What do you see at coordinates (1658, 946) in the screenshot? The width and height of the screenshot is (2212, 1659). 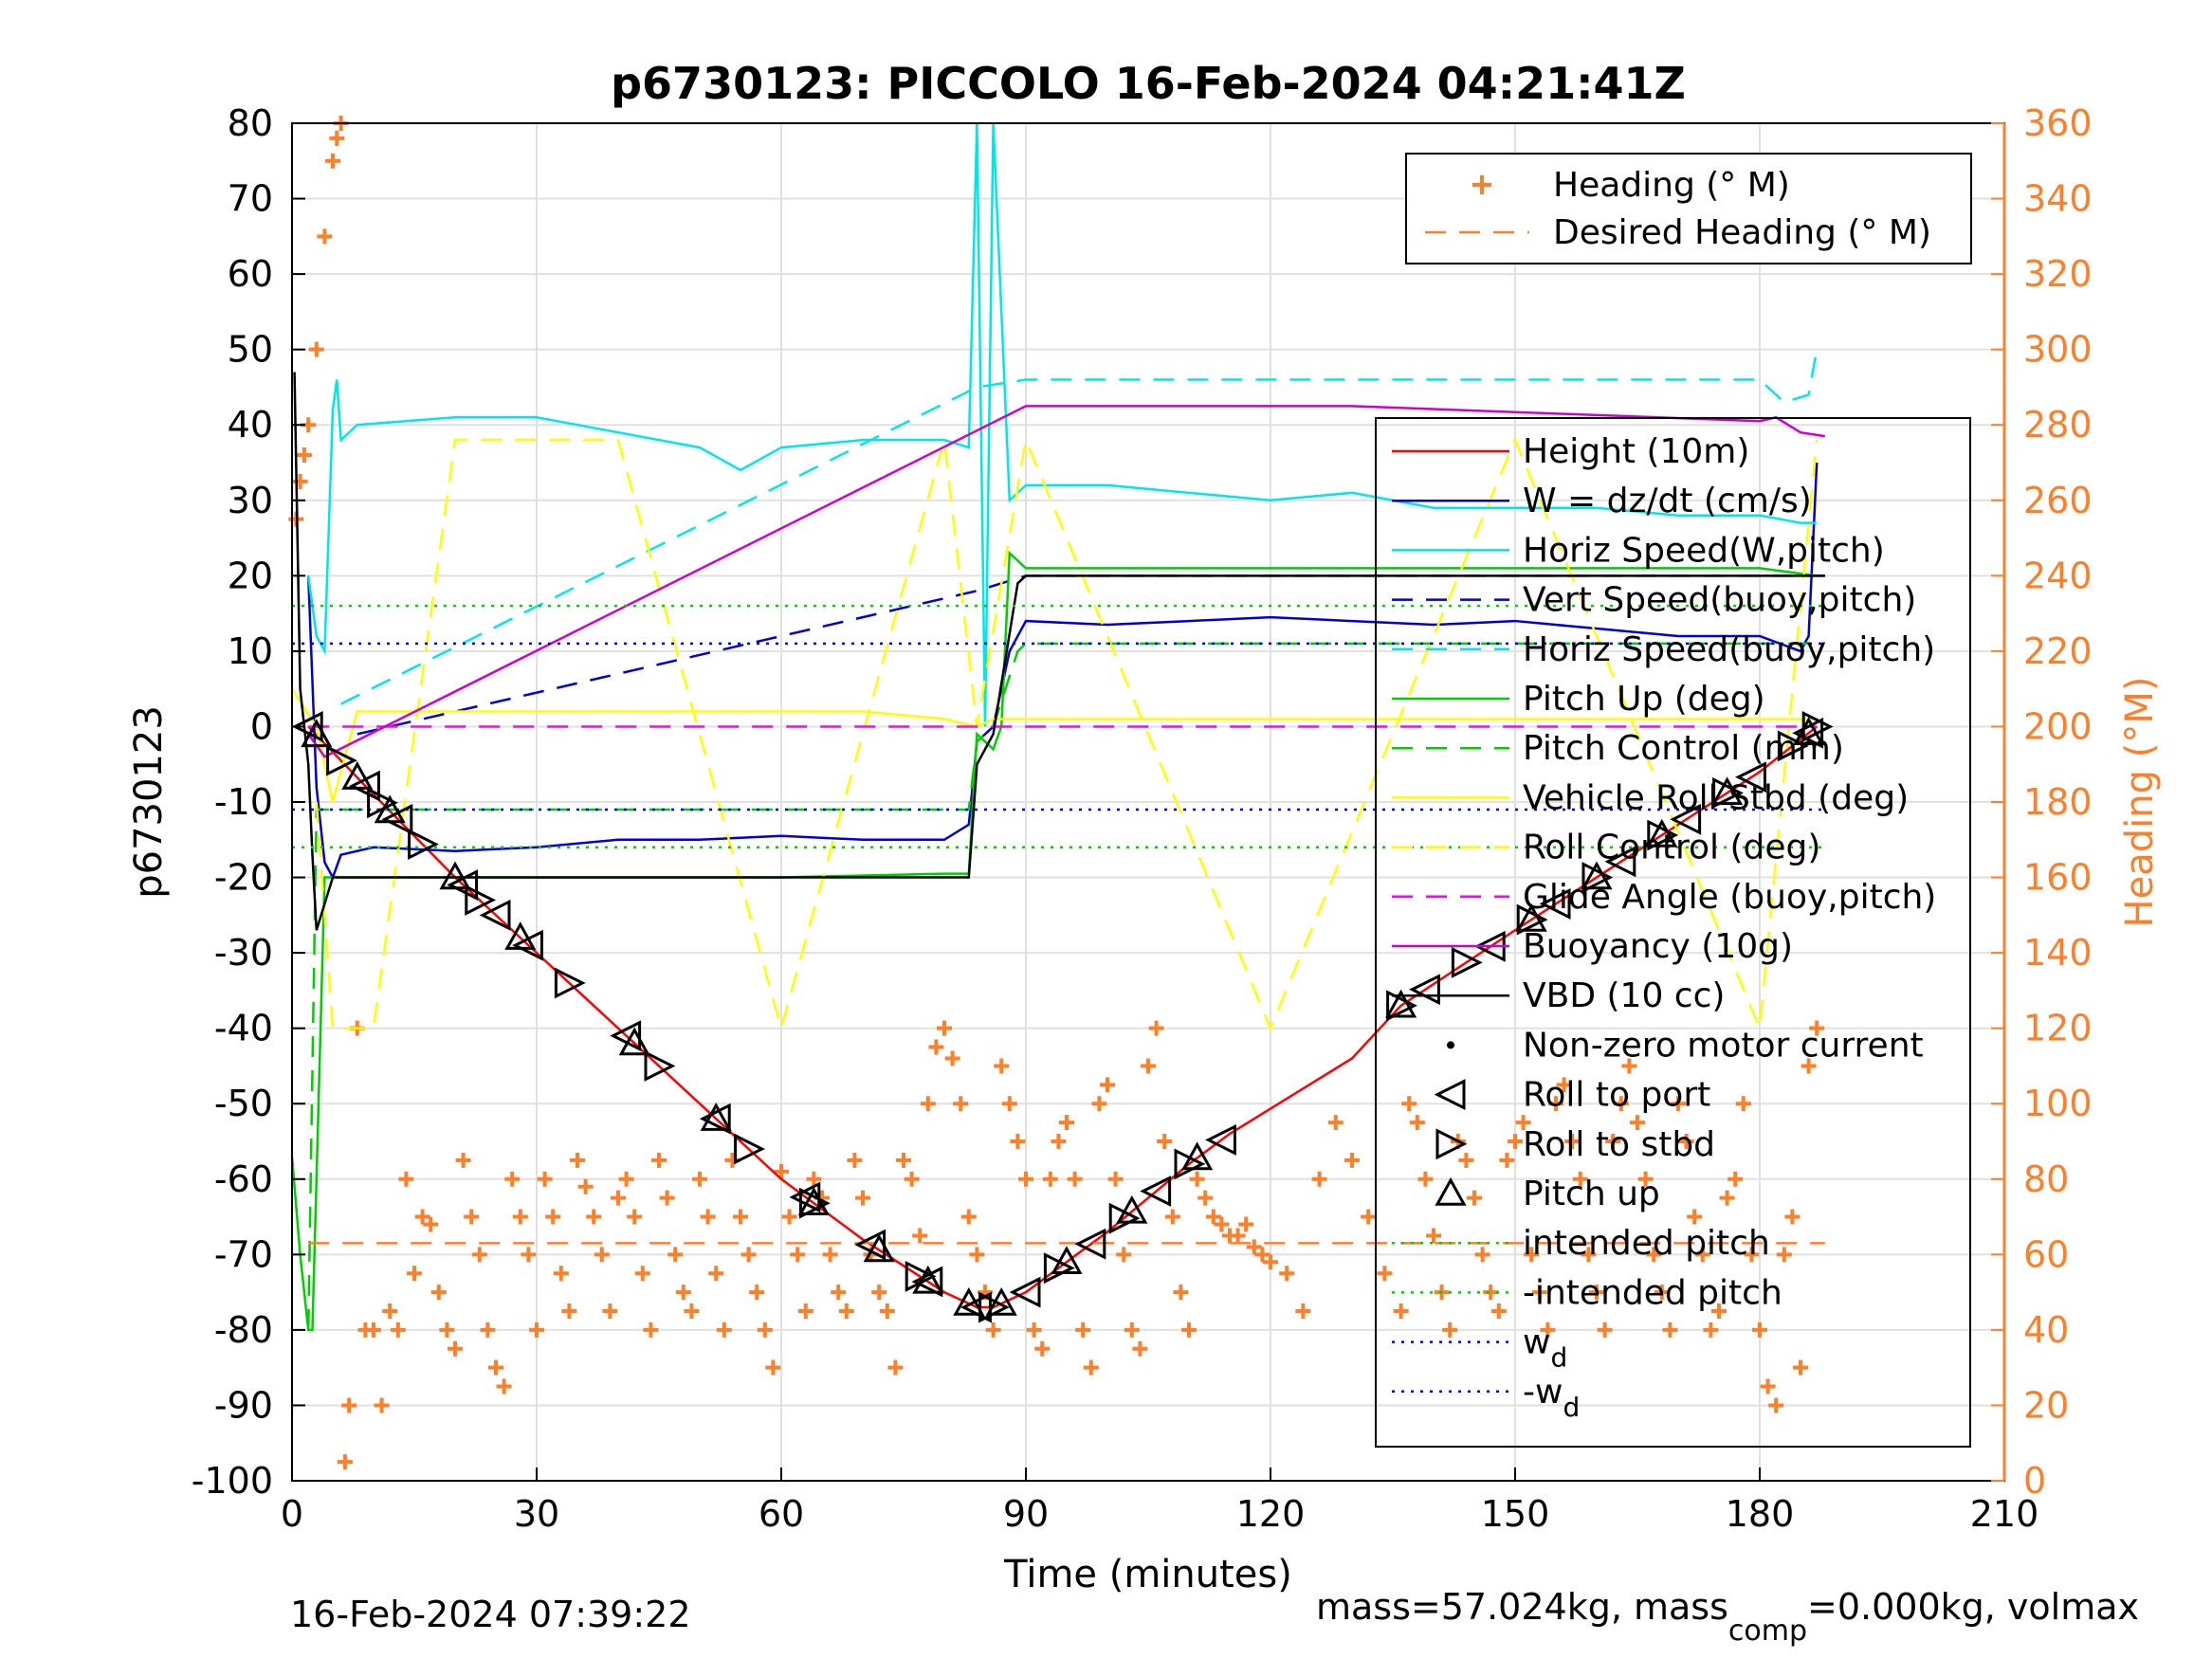 I see `legend-label: Buoyancy (10g)` at bounding box center [1658, 946].